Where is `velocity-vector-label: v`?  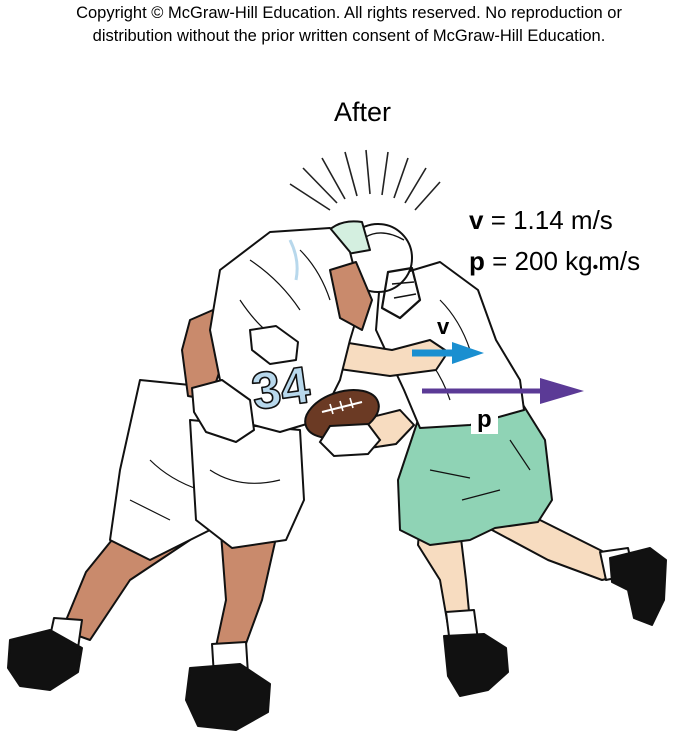 velocity-vector-label: v is located at coordinates (443, 326).